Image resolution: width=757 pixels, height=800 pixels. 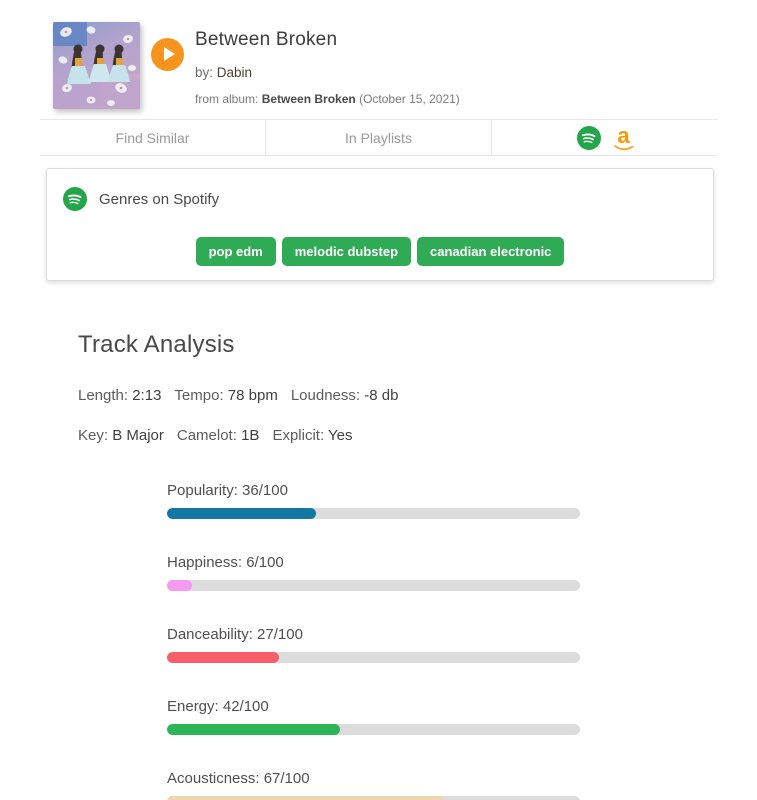 I want to click on stat-length: Length: 2:13, so click(x=120, y=395).